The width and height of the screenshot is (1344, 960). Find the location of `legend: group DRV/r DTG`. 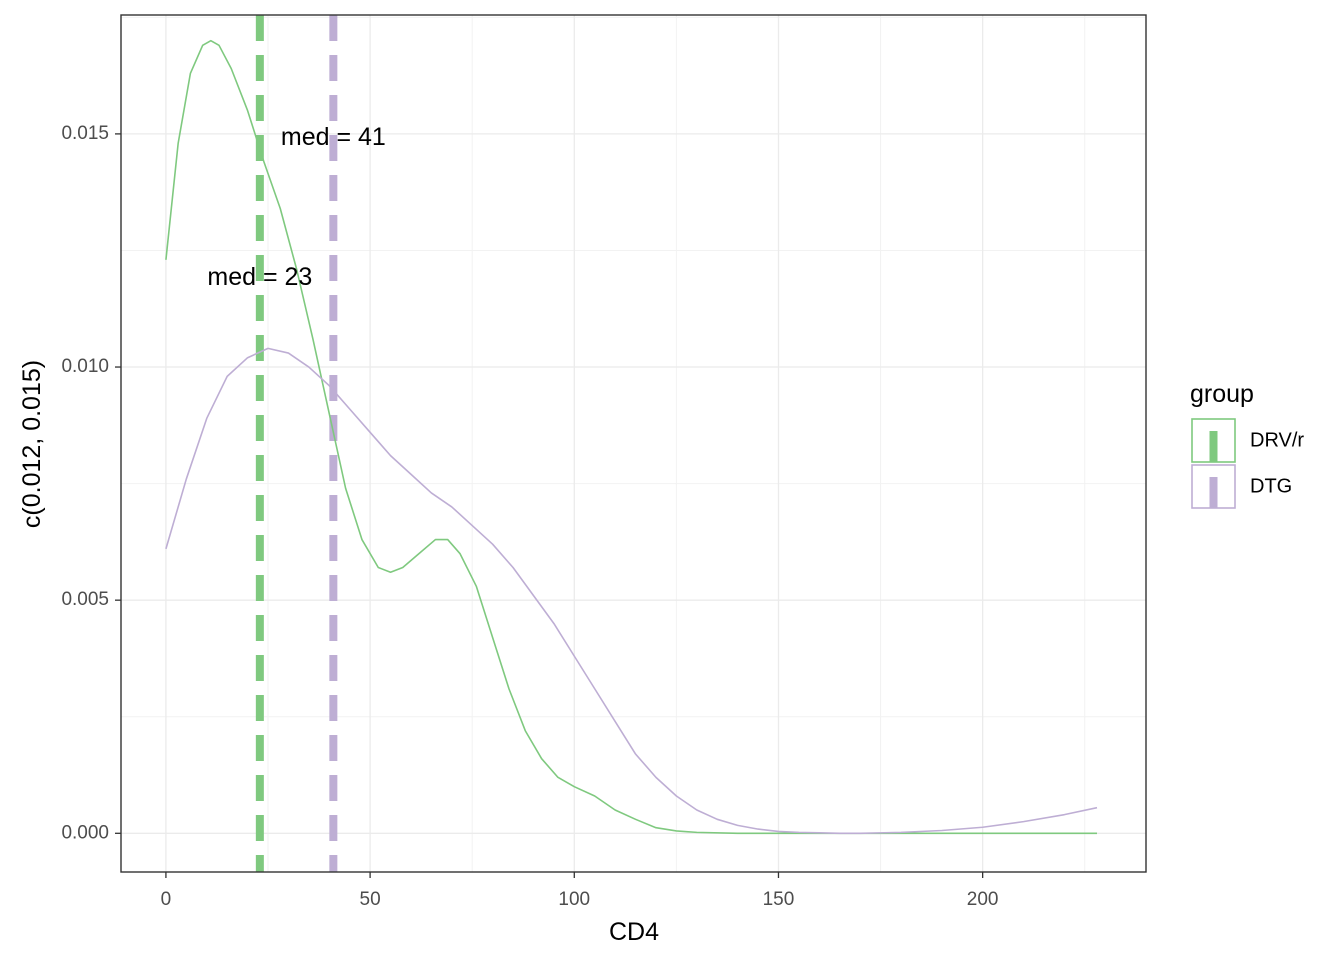

legend: group DRV/r DTG is located at coordinates (1247, 444).